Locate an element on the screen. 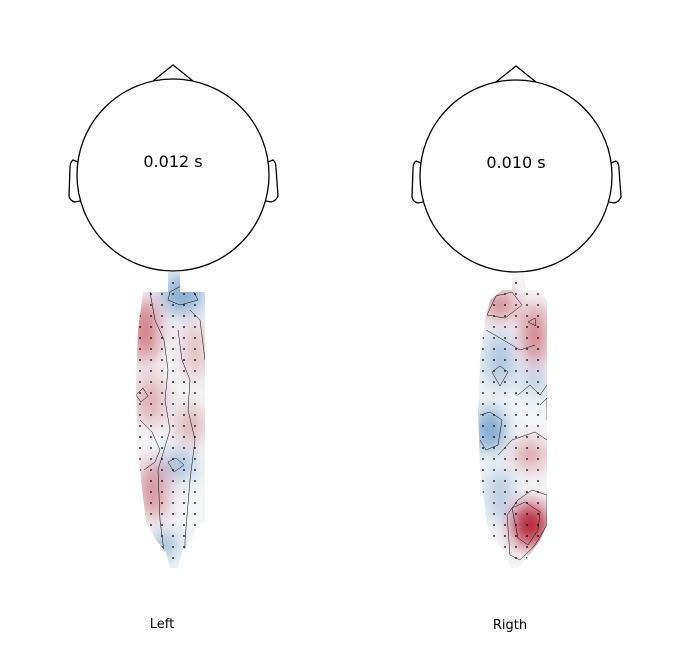 This screenshot has height=664, width=700. left-ear-icon is located at coordinates (417, 182).